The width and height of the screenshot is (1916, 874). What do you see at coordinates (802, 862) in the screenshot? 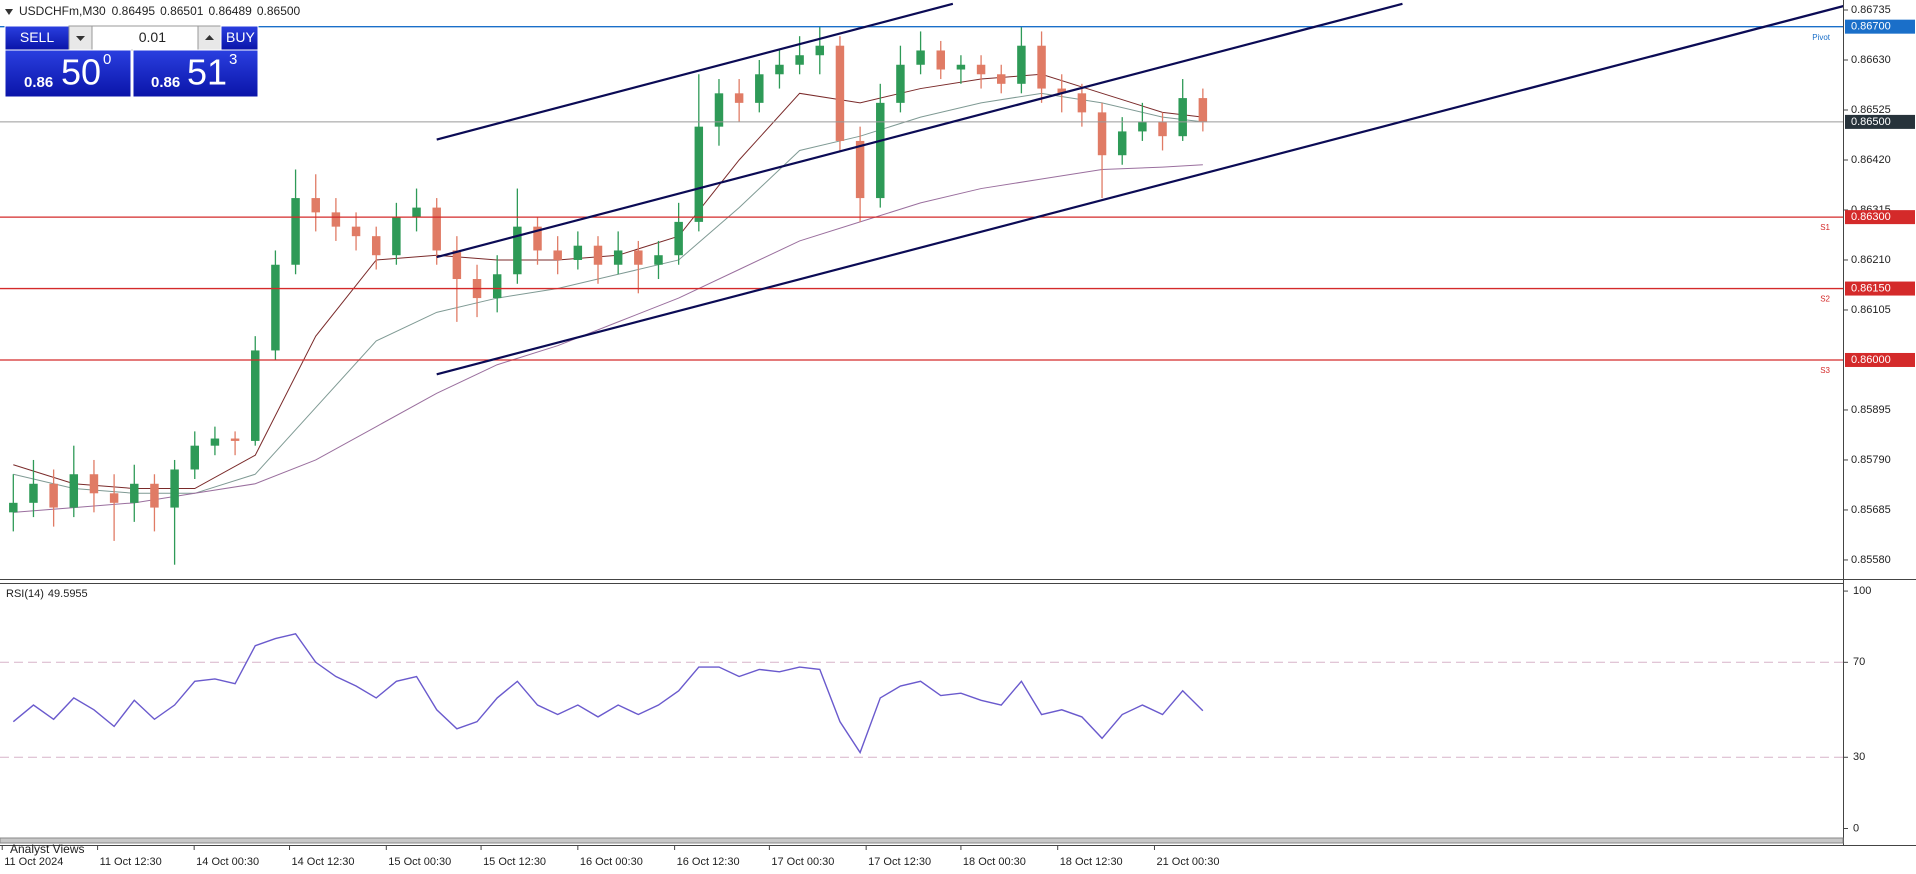
I see `x-tick-label: 17 Oct 00:30` at bounding box center [802, 862].